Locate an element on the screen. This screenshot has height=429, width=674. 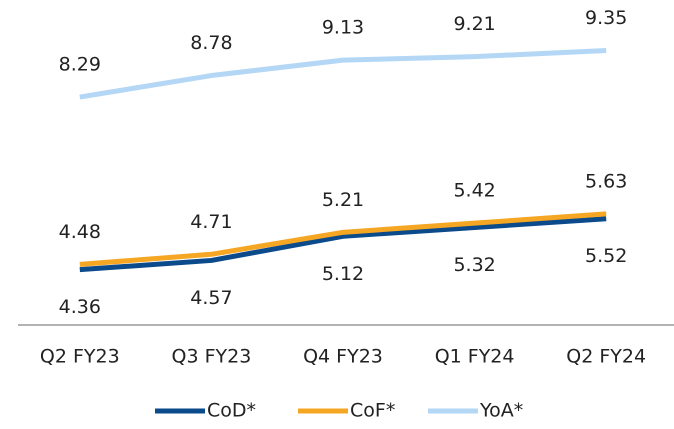
data-label: 5.63 is located at coordinates (606, 181).